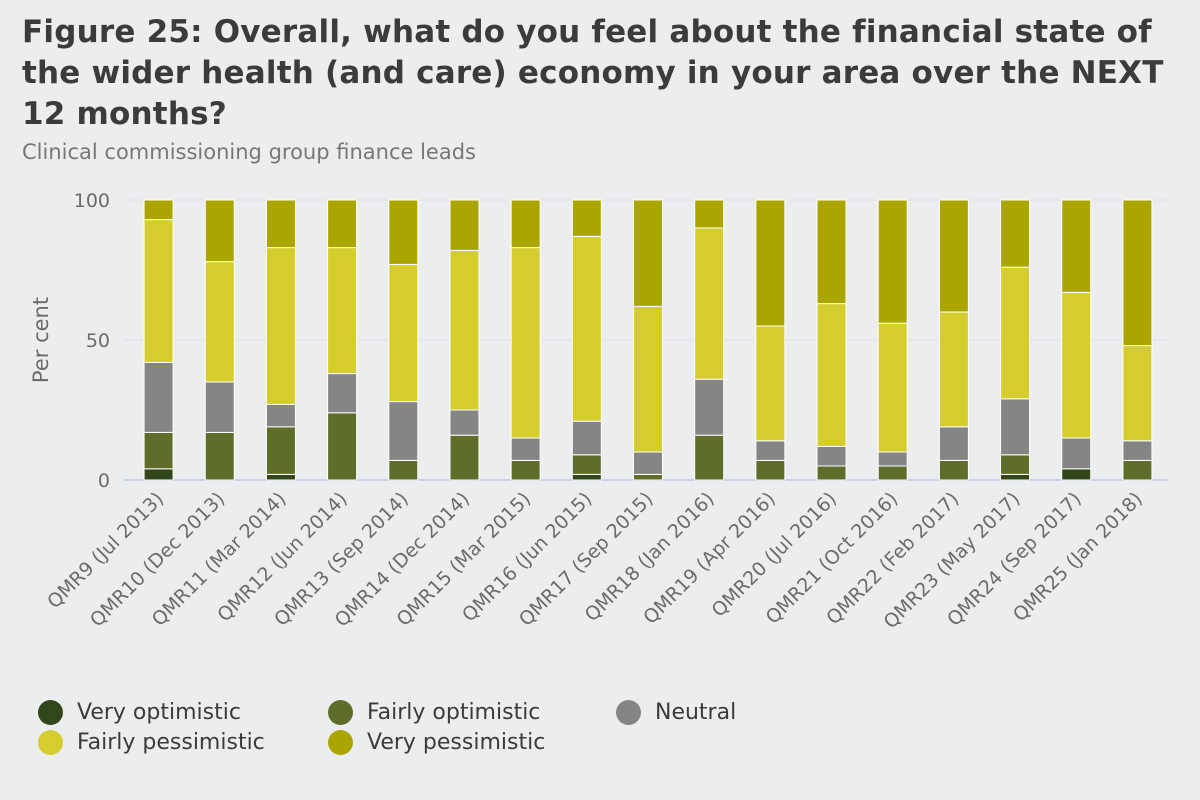 This screenshot has height=800, width=1200. I want to click on legend-item: Very pessimistic, so click(436, 742).